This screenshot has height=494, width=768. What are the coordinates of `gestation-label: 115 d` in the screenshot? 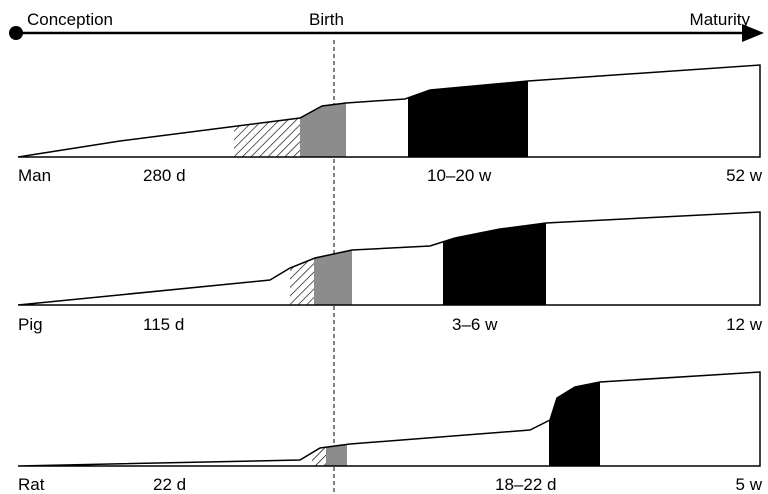 It's located at (163, 324).